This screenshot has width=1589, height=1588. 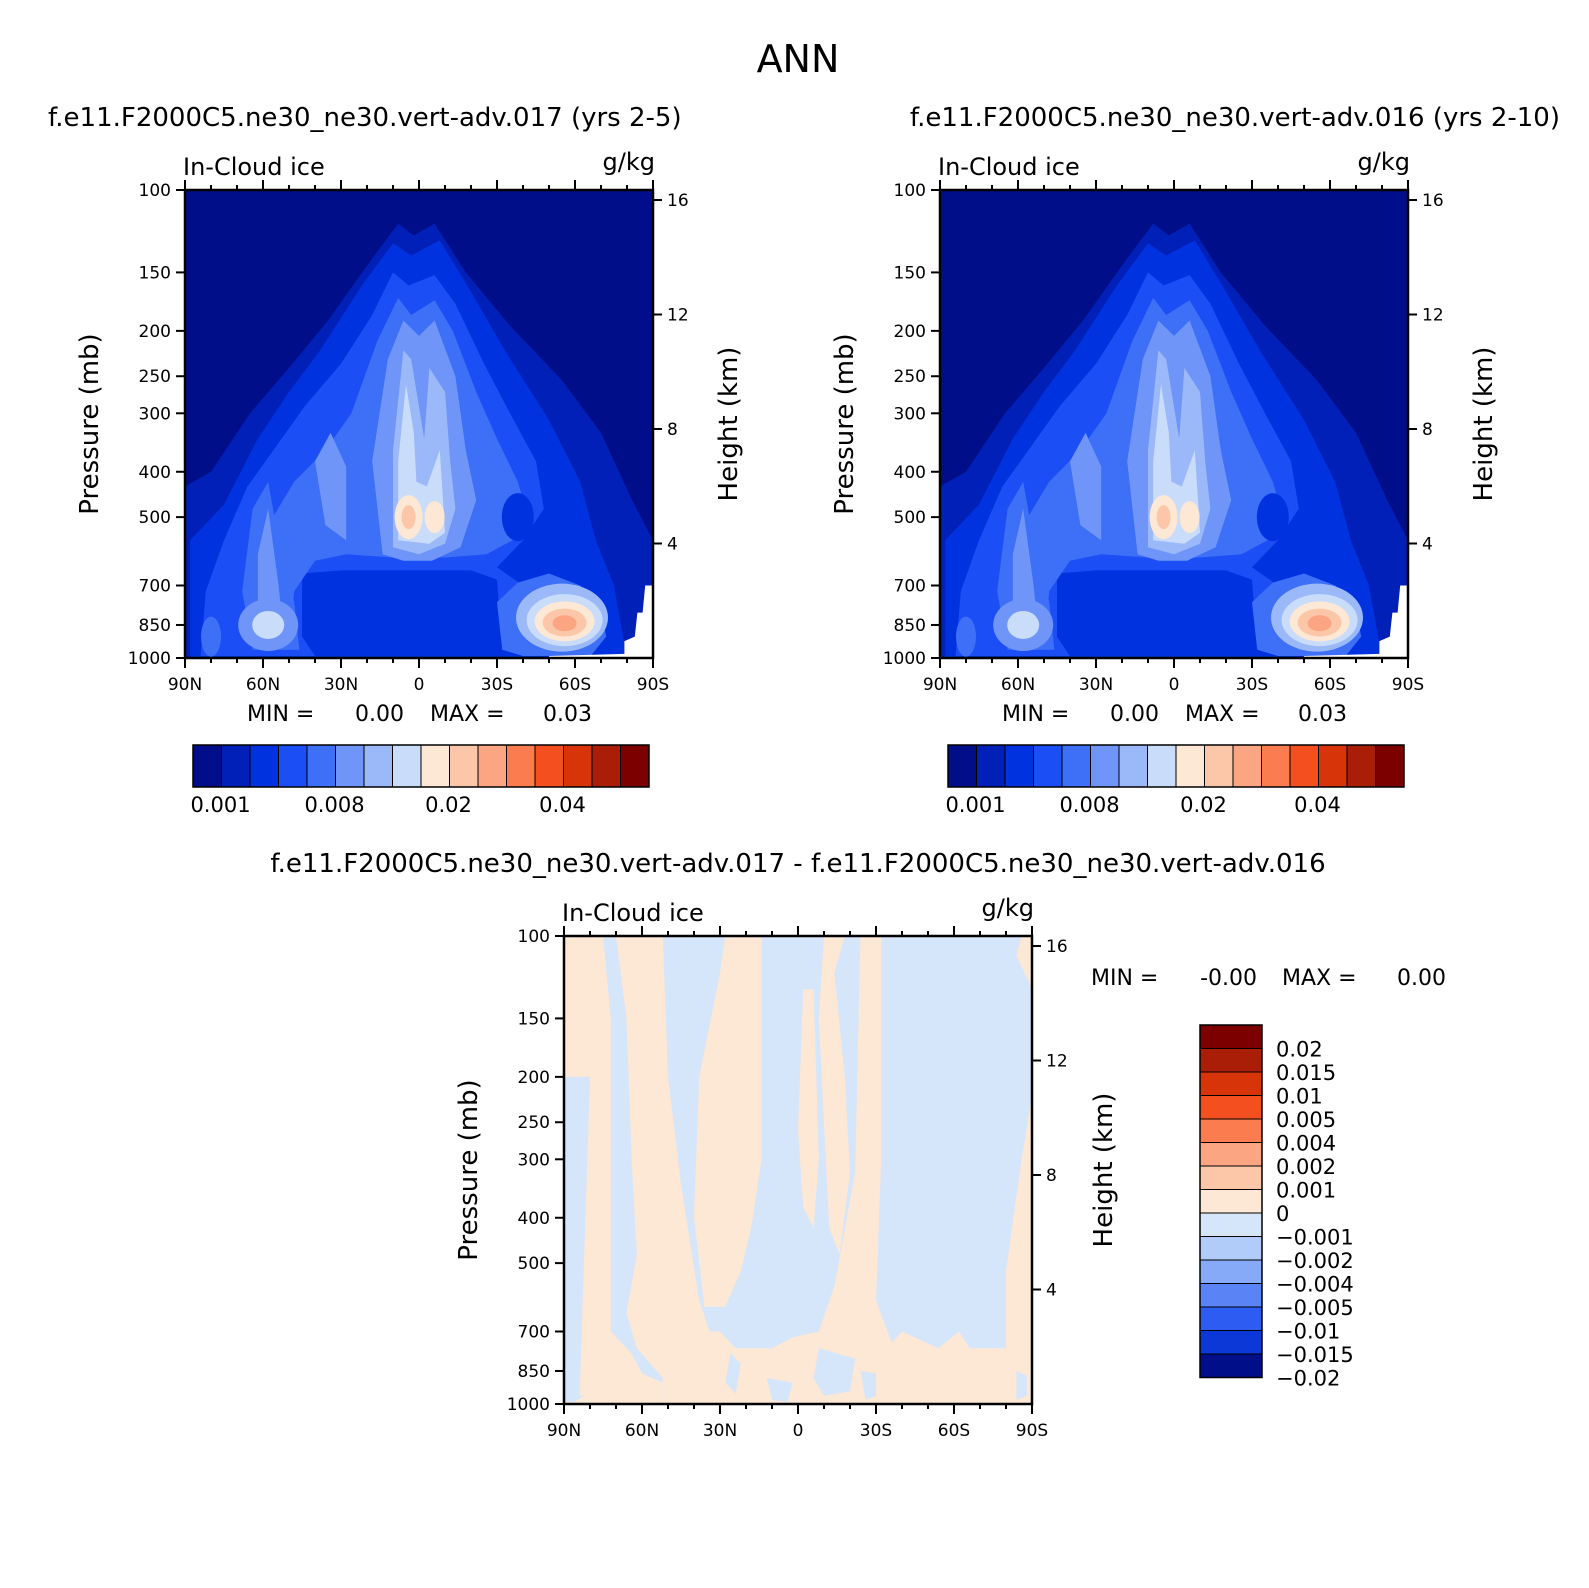 I want to click on panel-2-right-label: g/kg, so click(x=1384, y=162).